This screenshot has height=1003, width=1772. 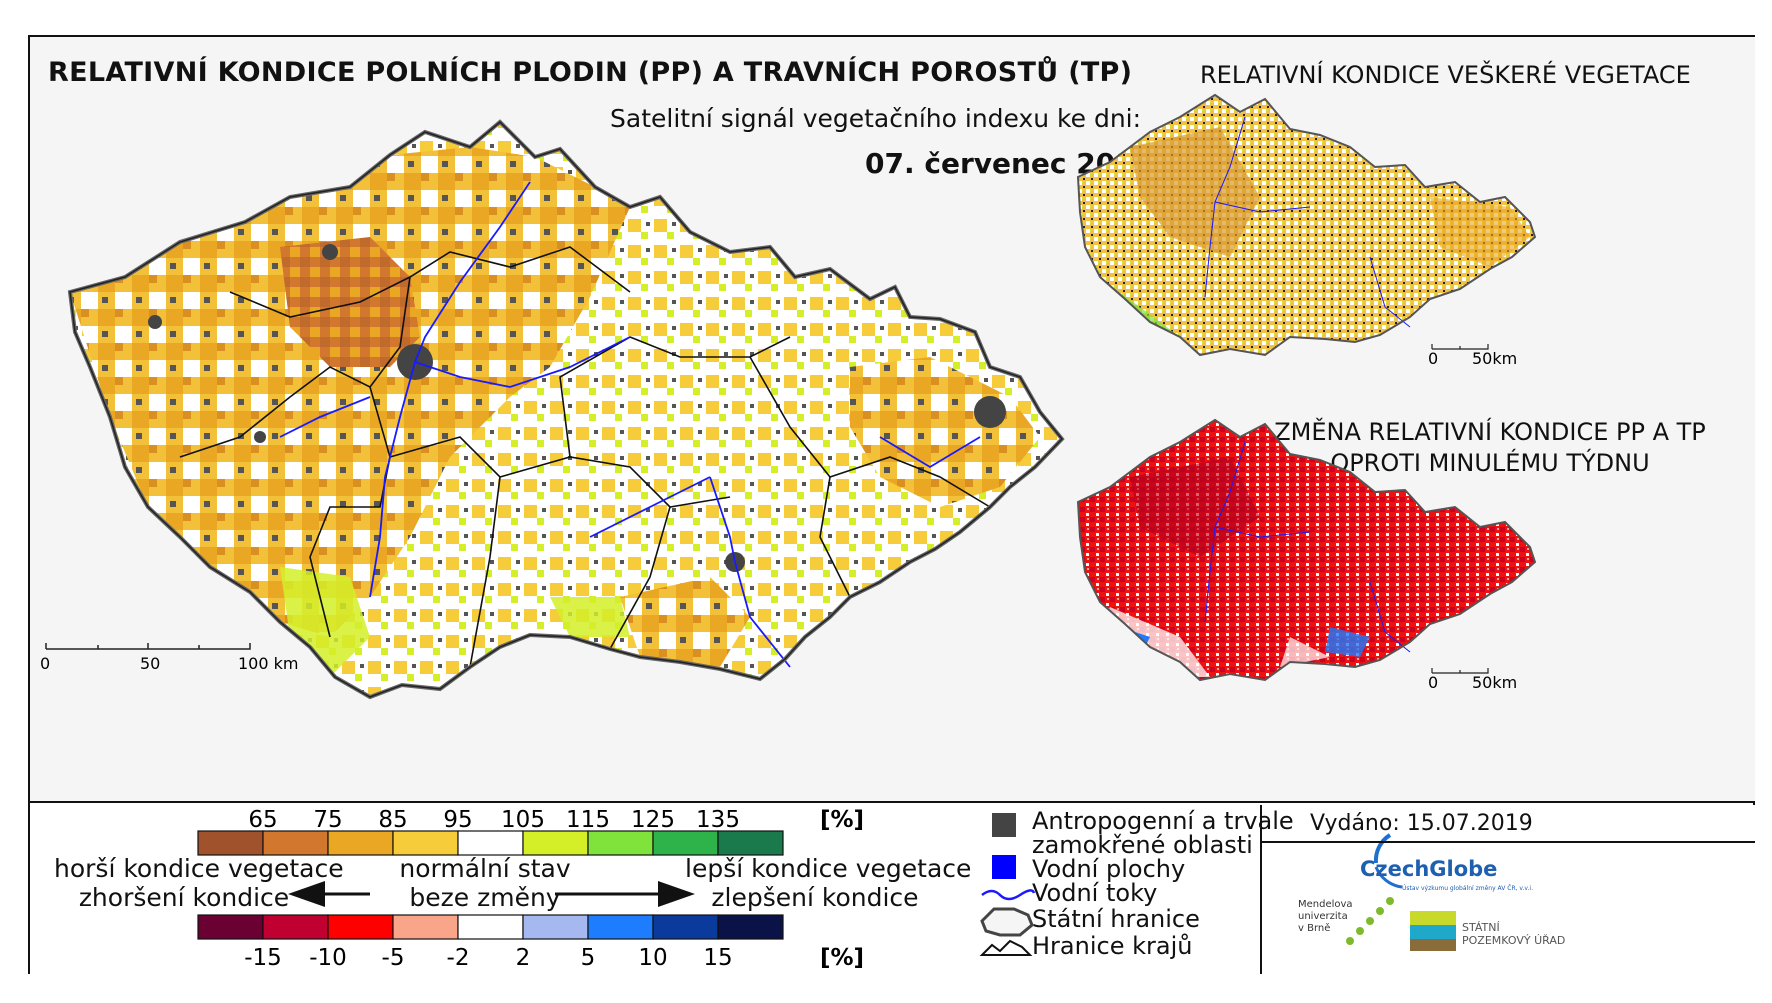 What do you see at coordinates (1429, 869) in the screenshot?
I see `czechglobe-logo: CzechGlobe` at bounding box center [1429, 869].